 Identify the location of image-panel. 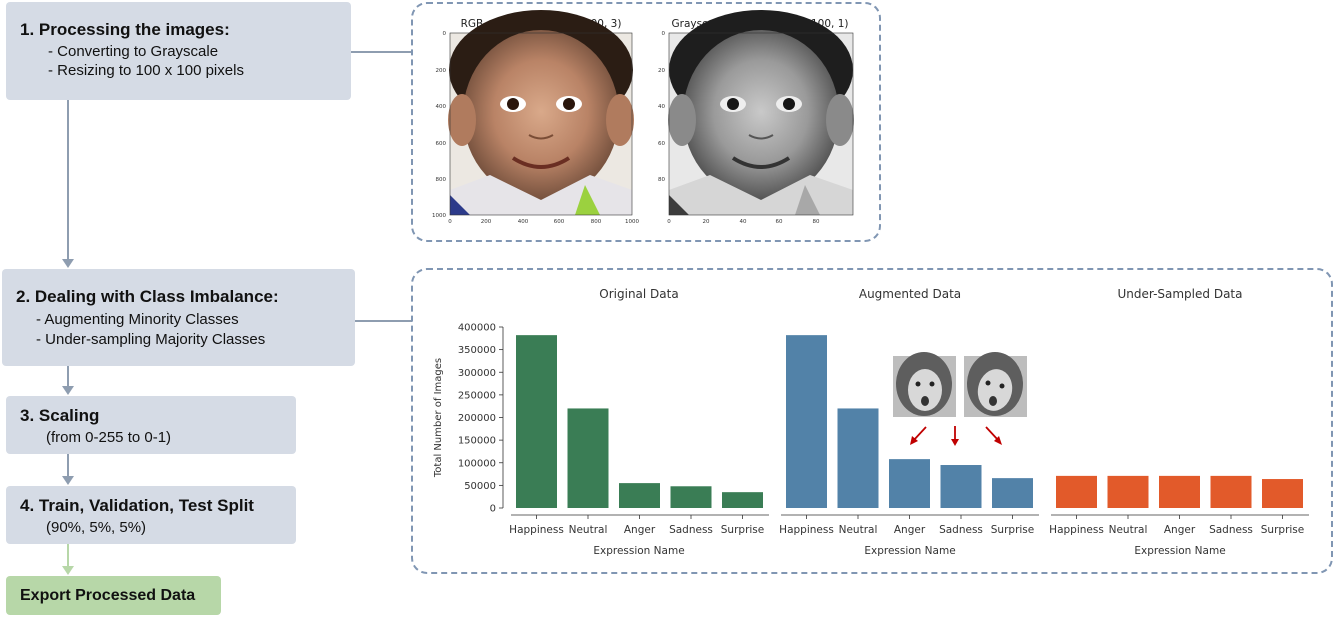
(646, 122).